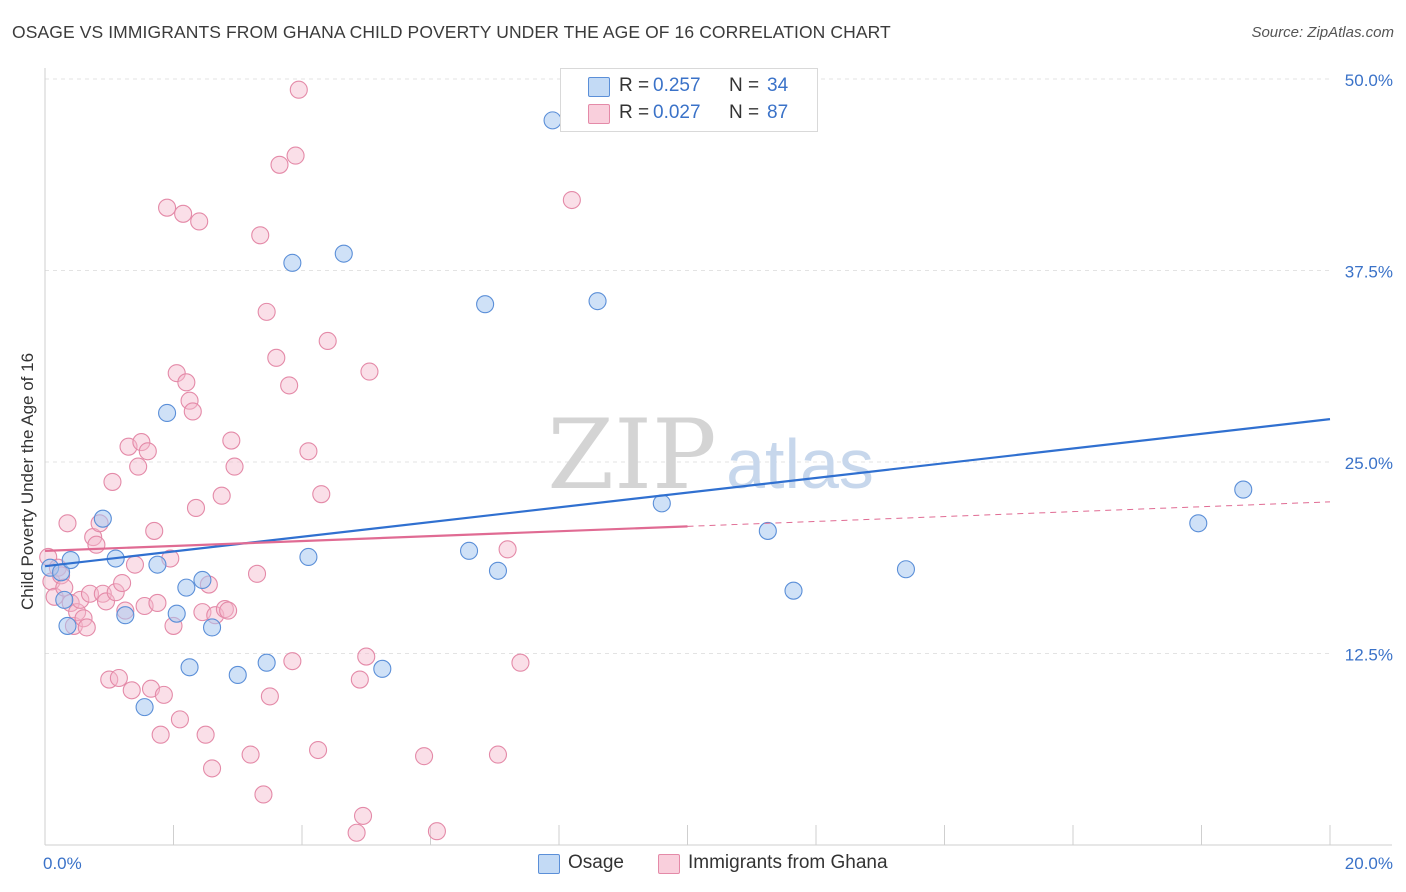 Image resolution: width=1406 pixels, height=892 pixels. Describe the element at coordinates (1369, 80) in the screenshot. I see `y-tick-label: 50.0%` at that location.